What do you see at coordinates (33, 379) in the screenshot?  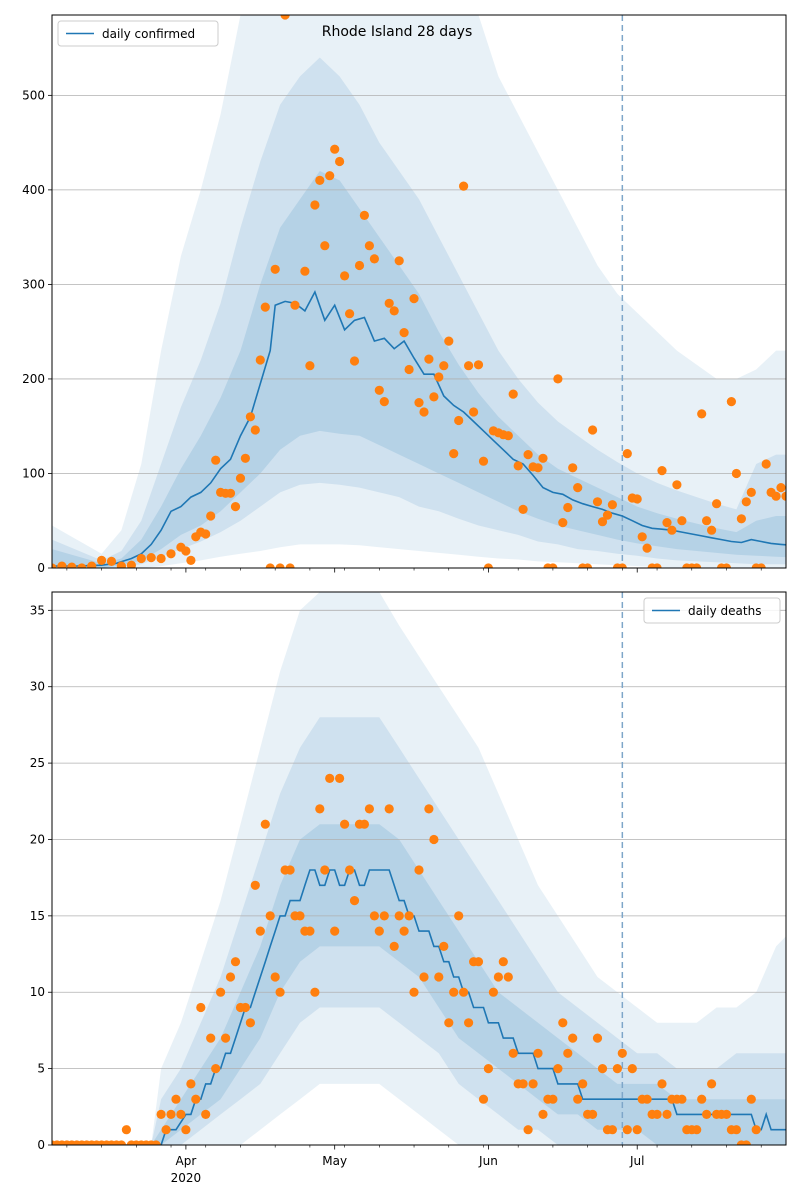 I see `y-tick-label: 200` at bounding box center [33, 379].